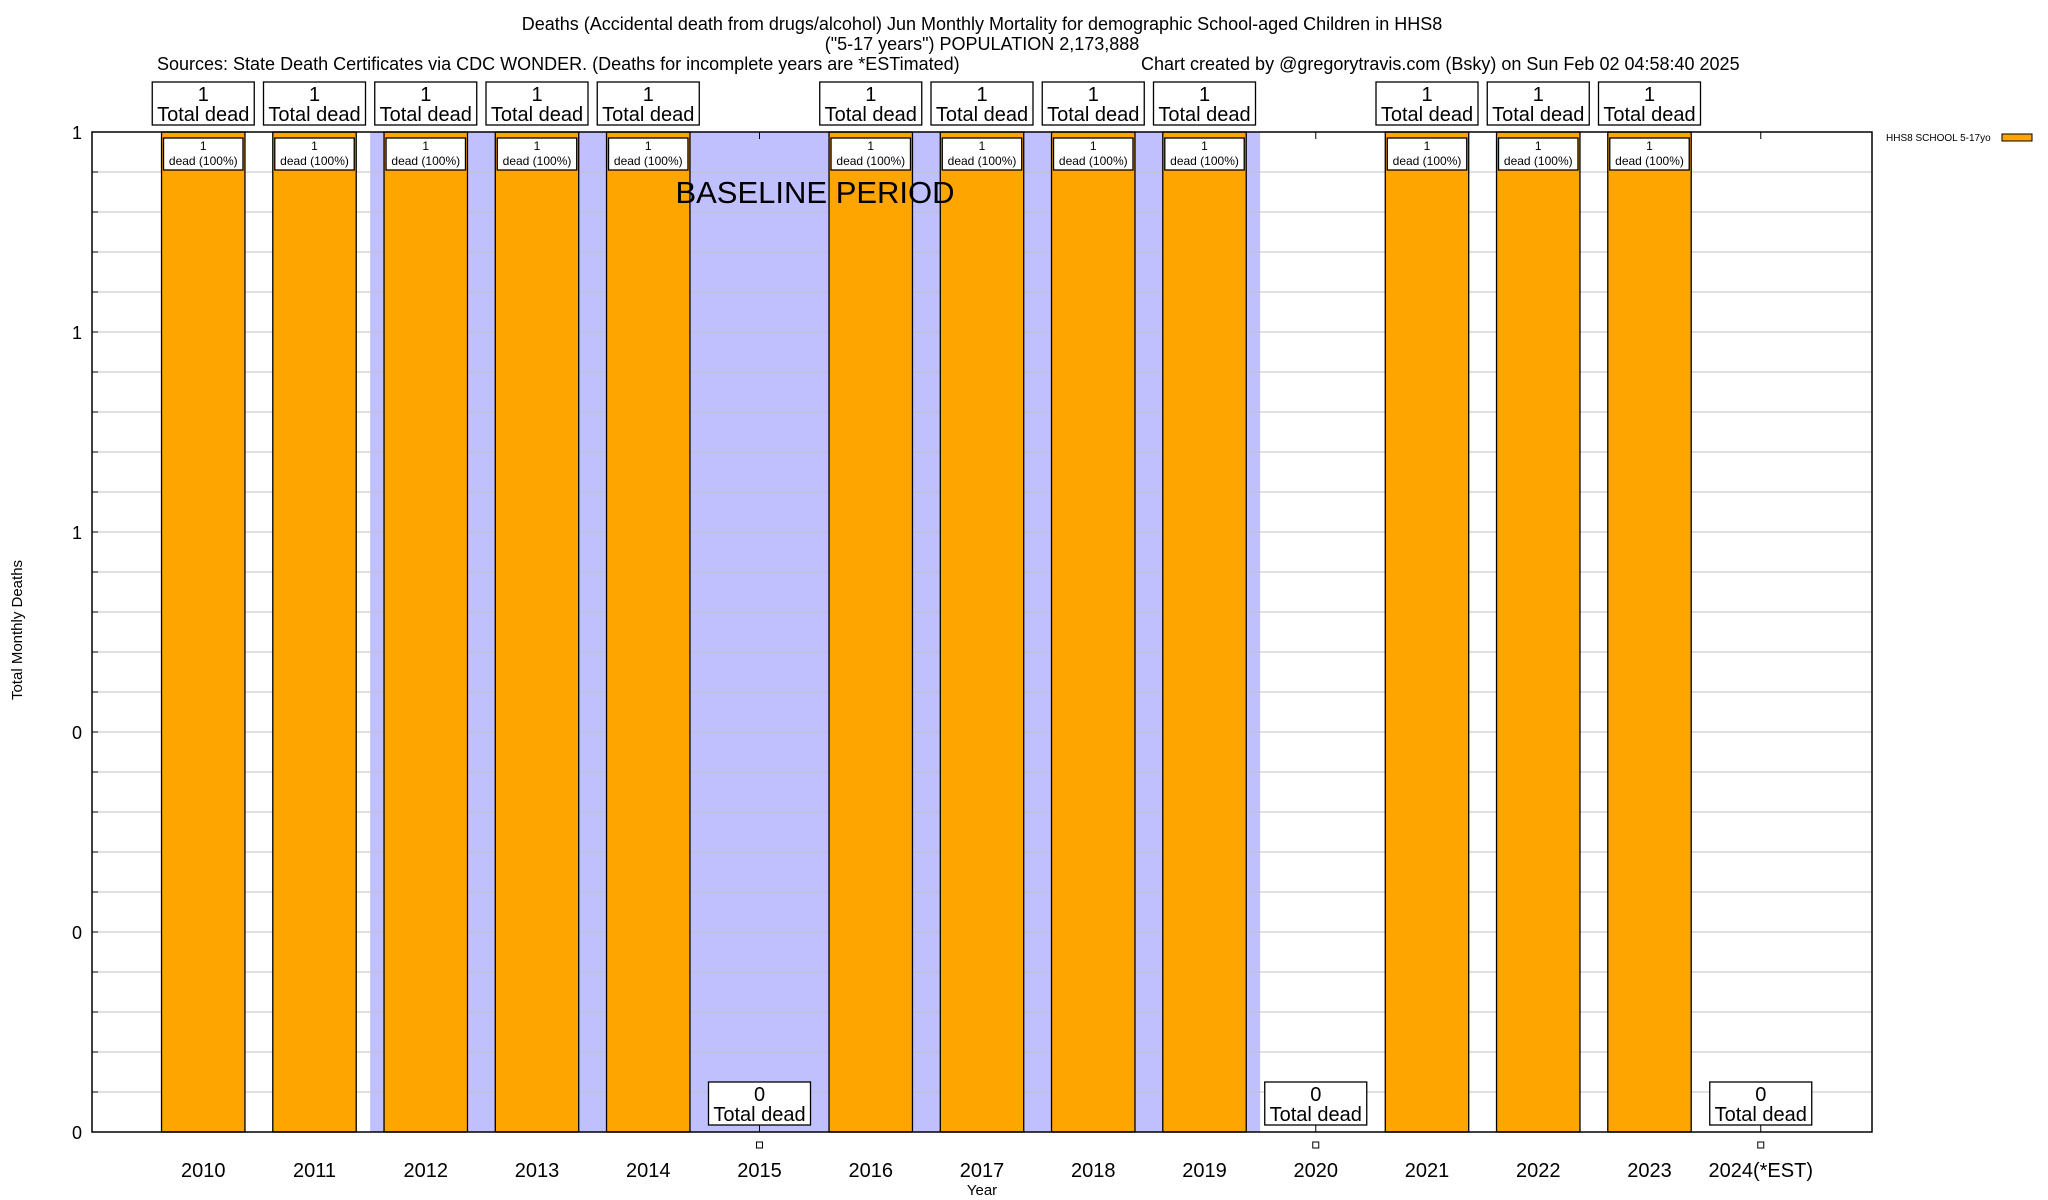 This screenshot has width=2048, height=1200. I want to click on x-tick-label: 2019, so click(1204, 1171).